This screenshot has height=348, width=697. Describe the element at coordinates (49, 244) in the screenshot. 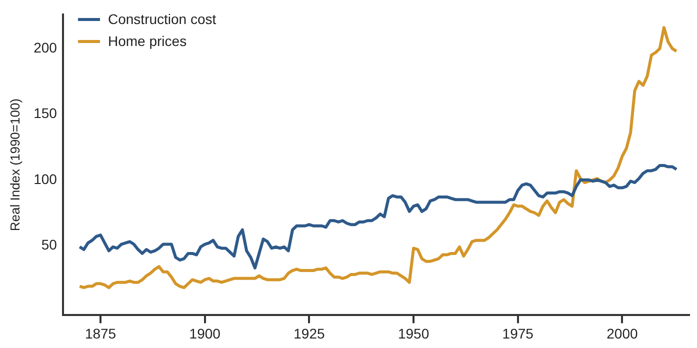

I see `y-tick-label: 50` at that location.